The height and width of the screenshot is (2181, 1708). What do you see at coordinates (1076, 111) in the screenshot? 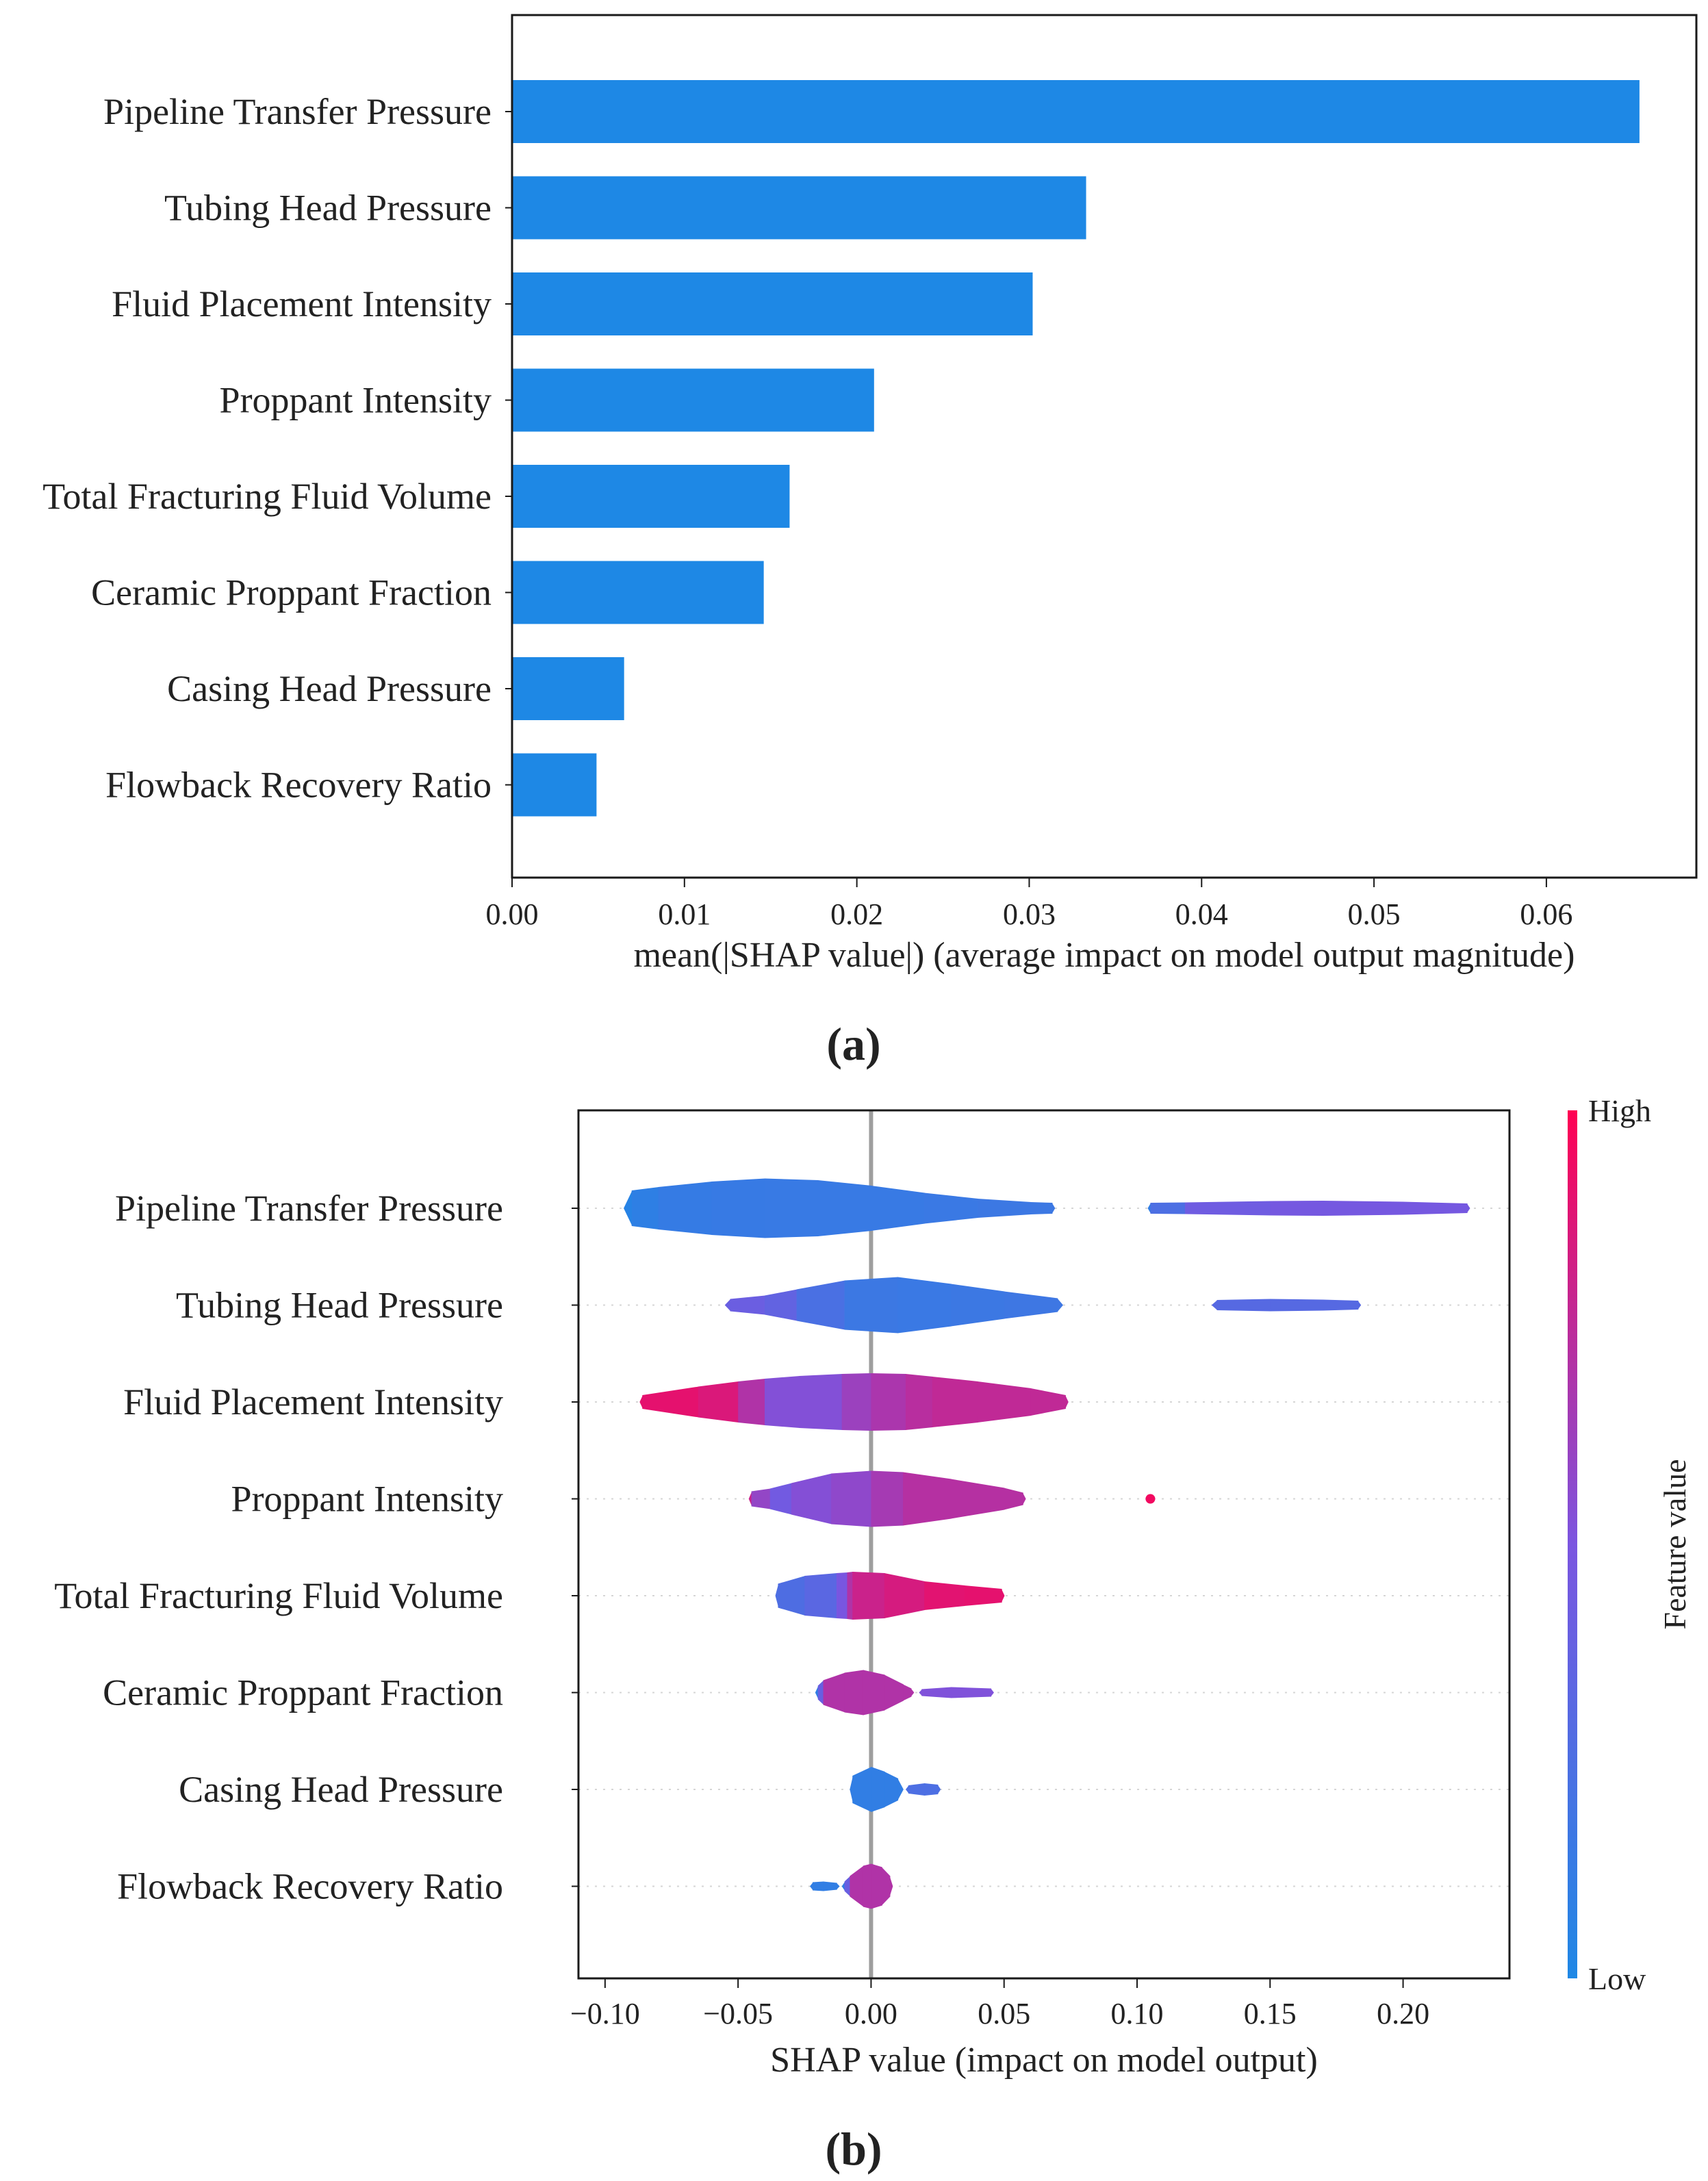
I see `bar-pipeline-transfer-pressure` at bounding box center [1076, 111].